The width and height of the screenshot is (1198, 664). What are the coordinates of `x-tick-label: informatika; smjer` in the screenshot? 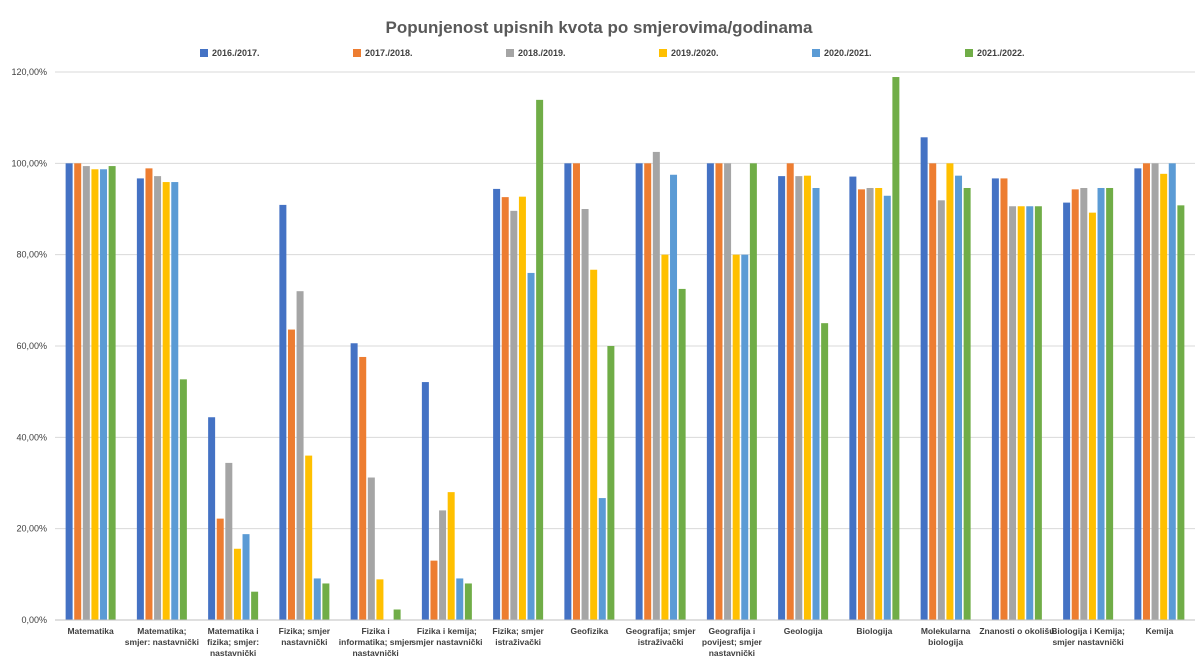 It's located at (376, 642).